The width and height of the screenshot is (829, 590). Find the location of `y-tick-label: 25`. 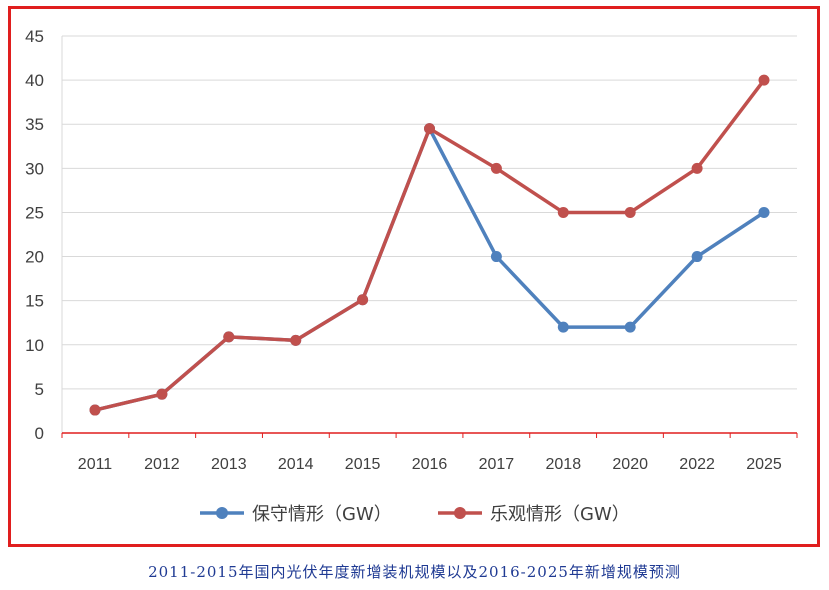

y-tick-label: 25 is located at coordinates (34, 212).